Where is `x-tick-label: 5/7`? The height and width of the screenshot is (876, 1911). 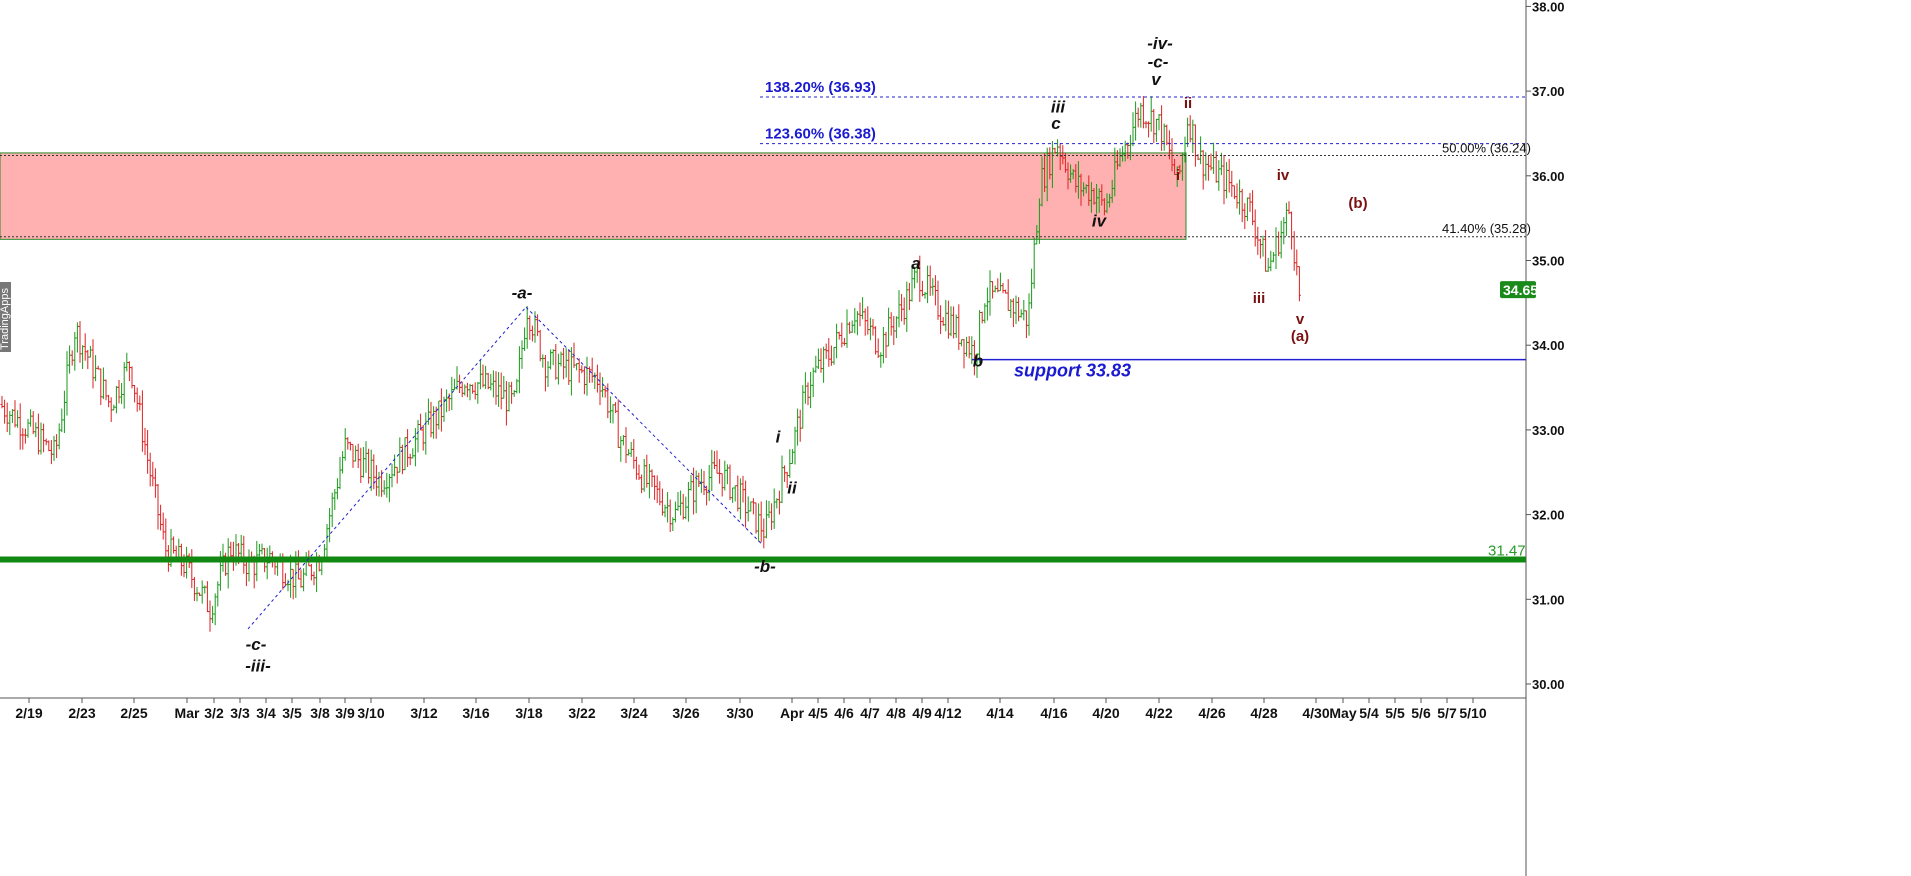
x-tick-label: 5/7 is located at coordinates (1447, 713).